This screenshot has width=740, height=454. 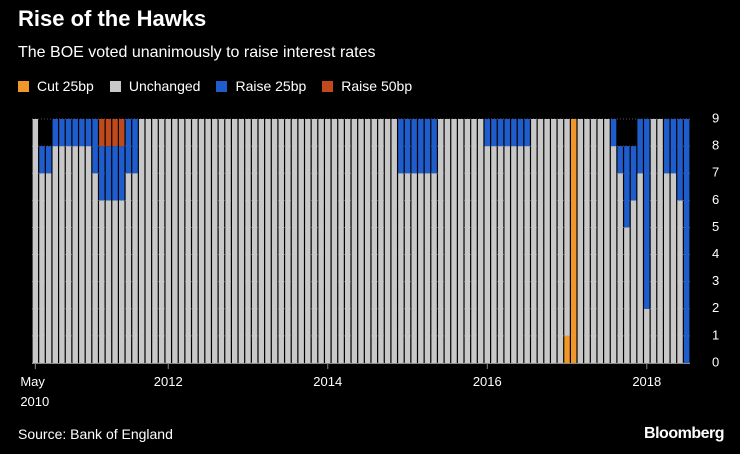 I want to click on y-tick-label: 7, so click(x=715, y=172).